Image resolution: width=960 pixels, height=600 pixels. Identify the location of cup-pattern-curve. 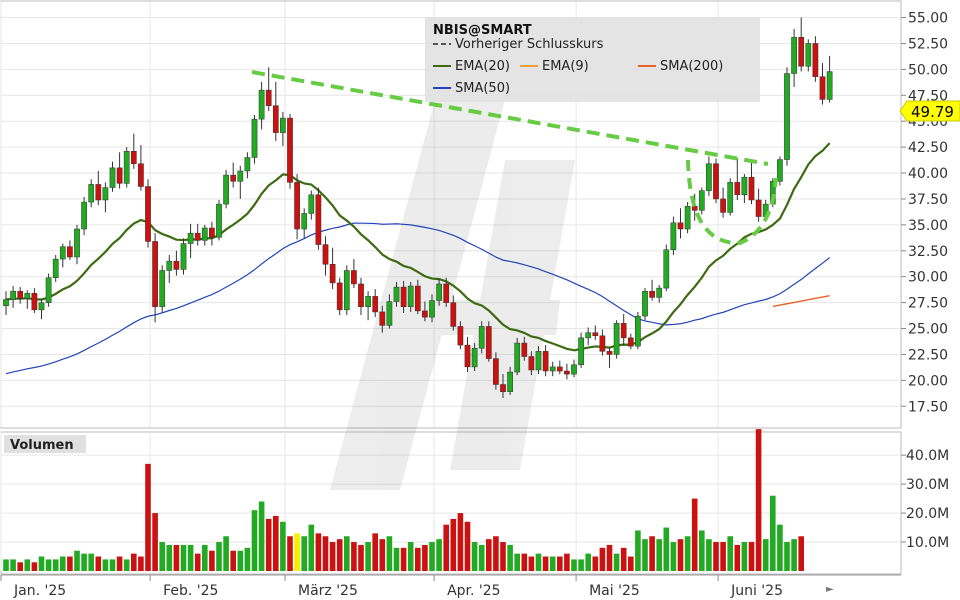
(732, 202).